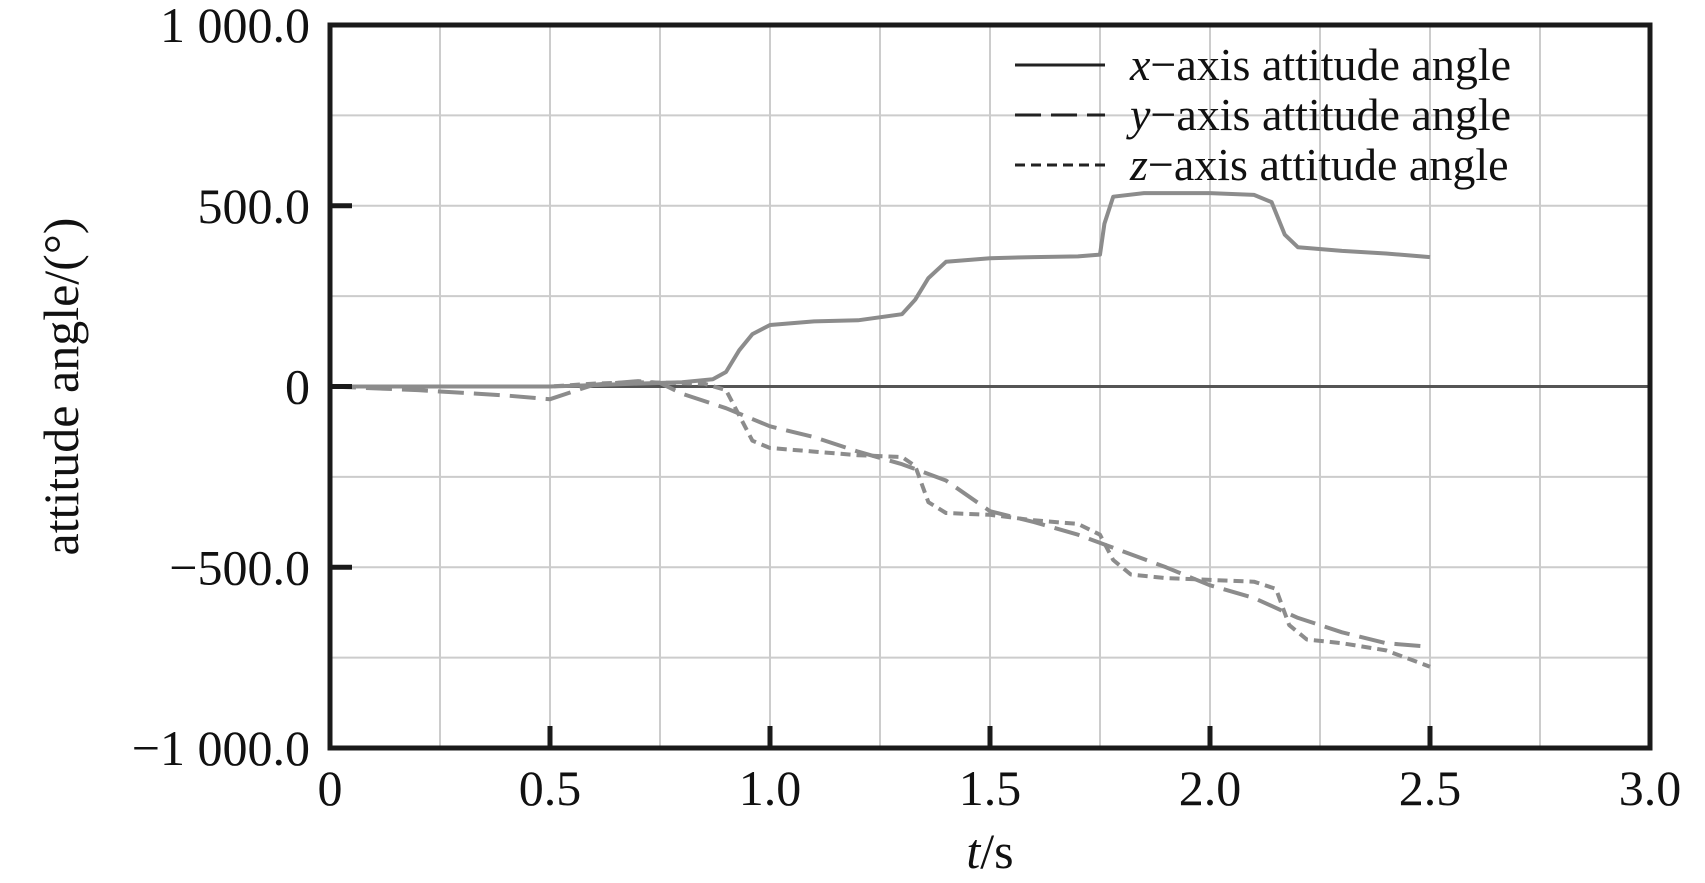  Describe the element at coordinates (1210, 788) in the screenshot. I see `x-tick-label: 2.0` at that location.